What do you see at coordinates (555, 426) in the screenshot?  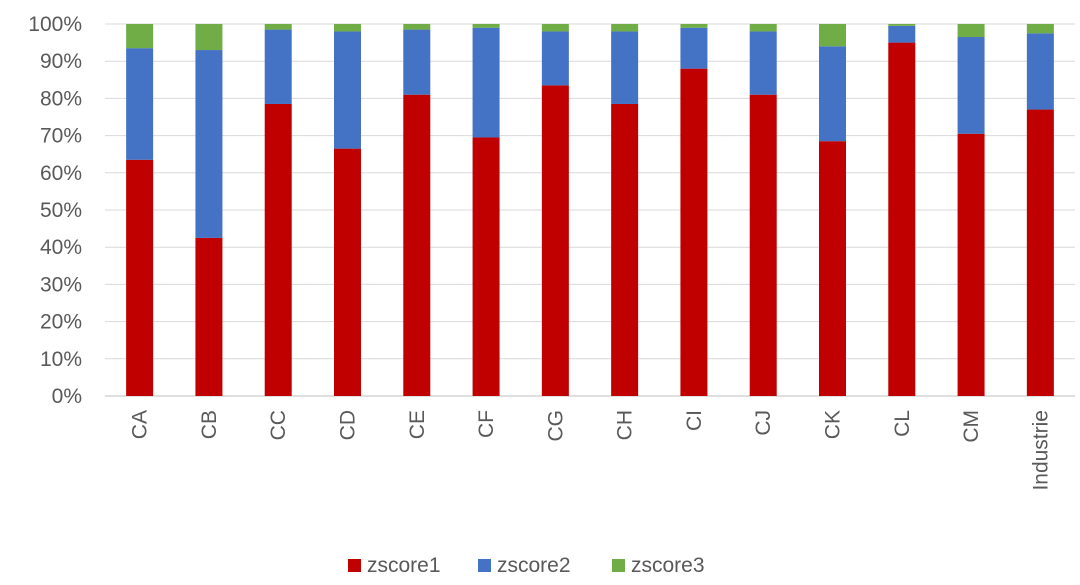 I see `x-tick-label: CG` at bounding box center [555, 426].